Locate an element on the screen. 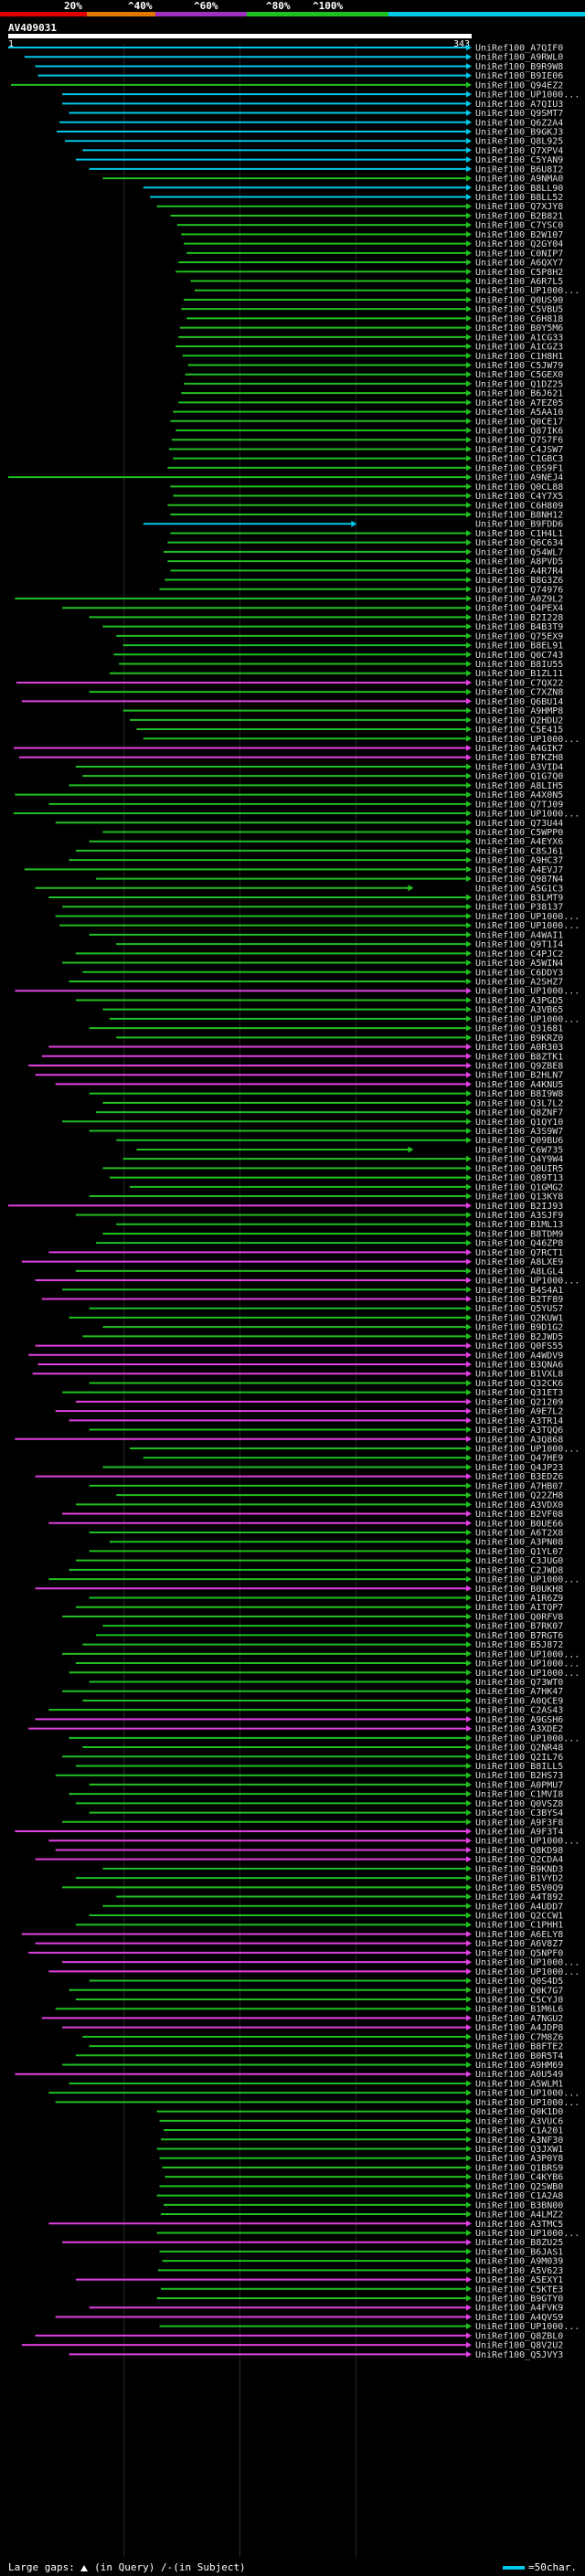 The width and height of the screenshot is (585, 2576). hit-label: UniRef100_B3BN00 is located at coordinates (519, 2205).